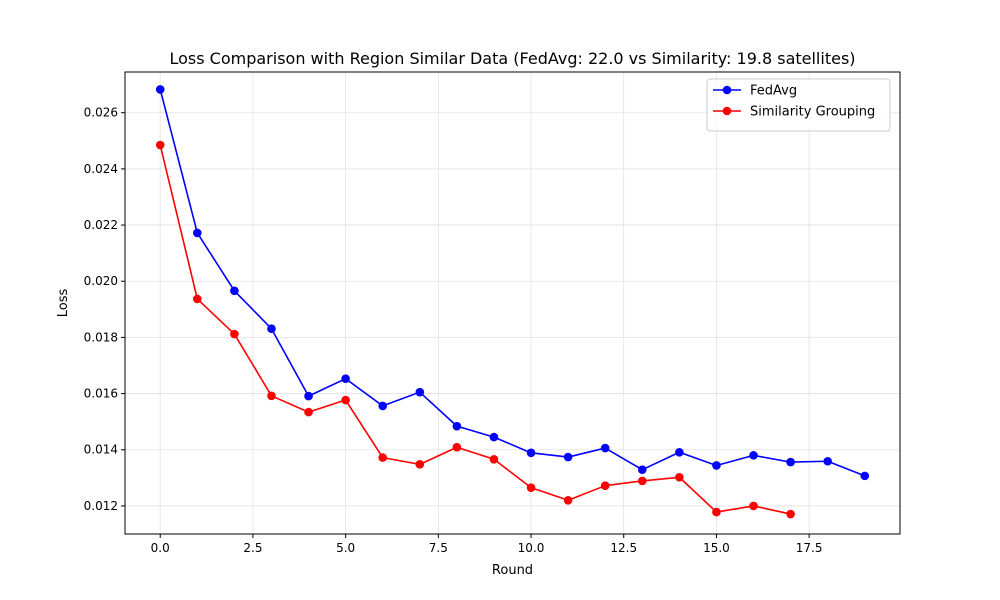 The image size is (1000, 600). What do you see at coordinates (101, 169) in the screenshot?
I see `y-tick-label: 0.024` at bounding box center [101, 169].